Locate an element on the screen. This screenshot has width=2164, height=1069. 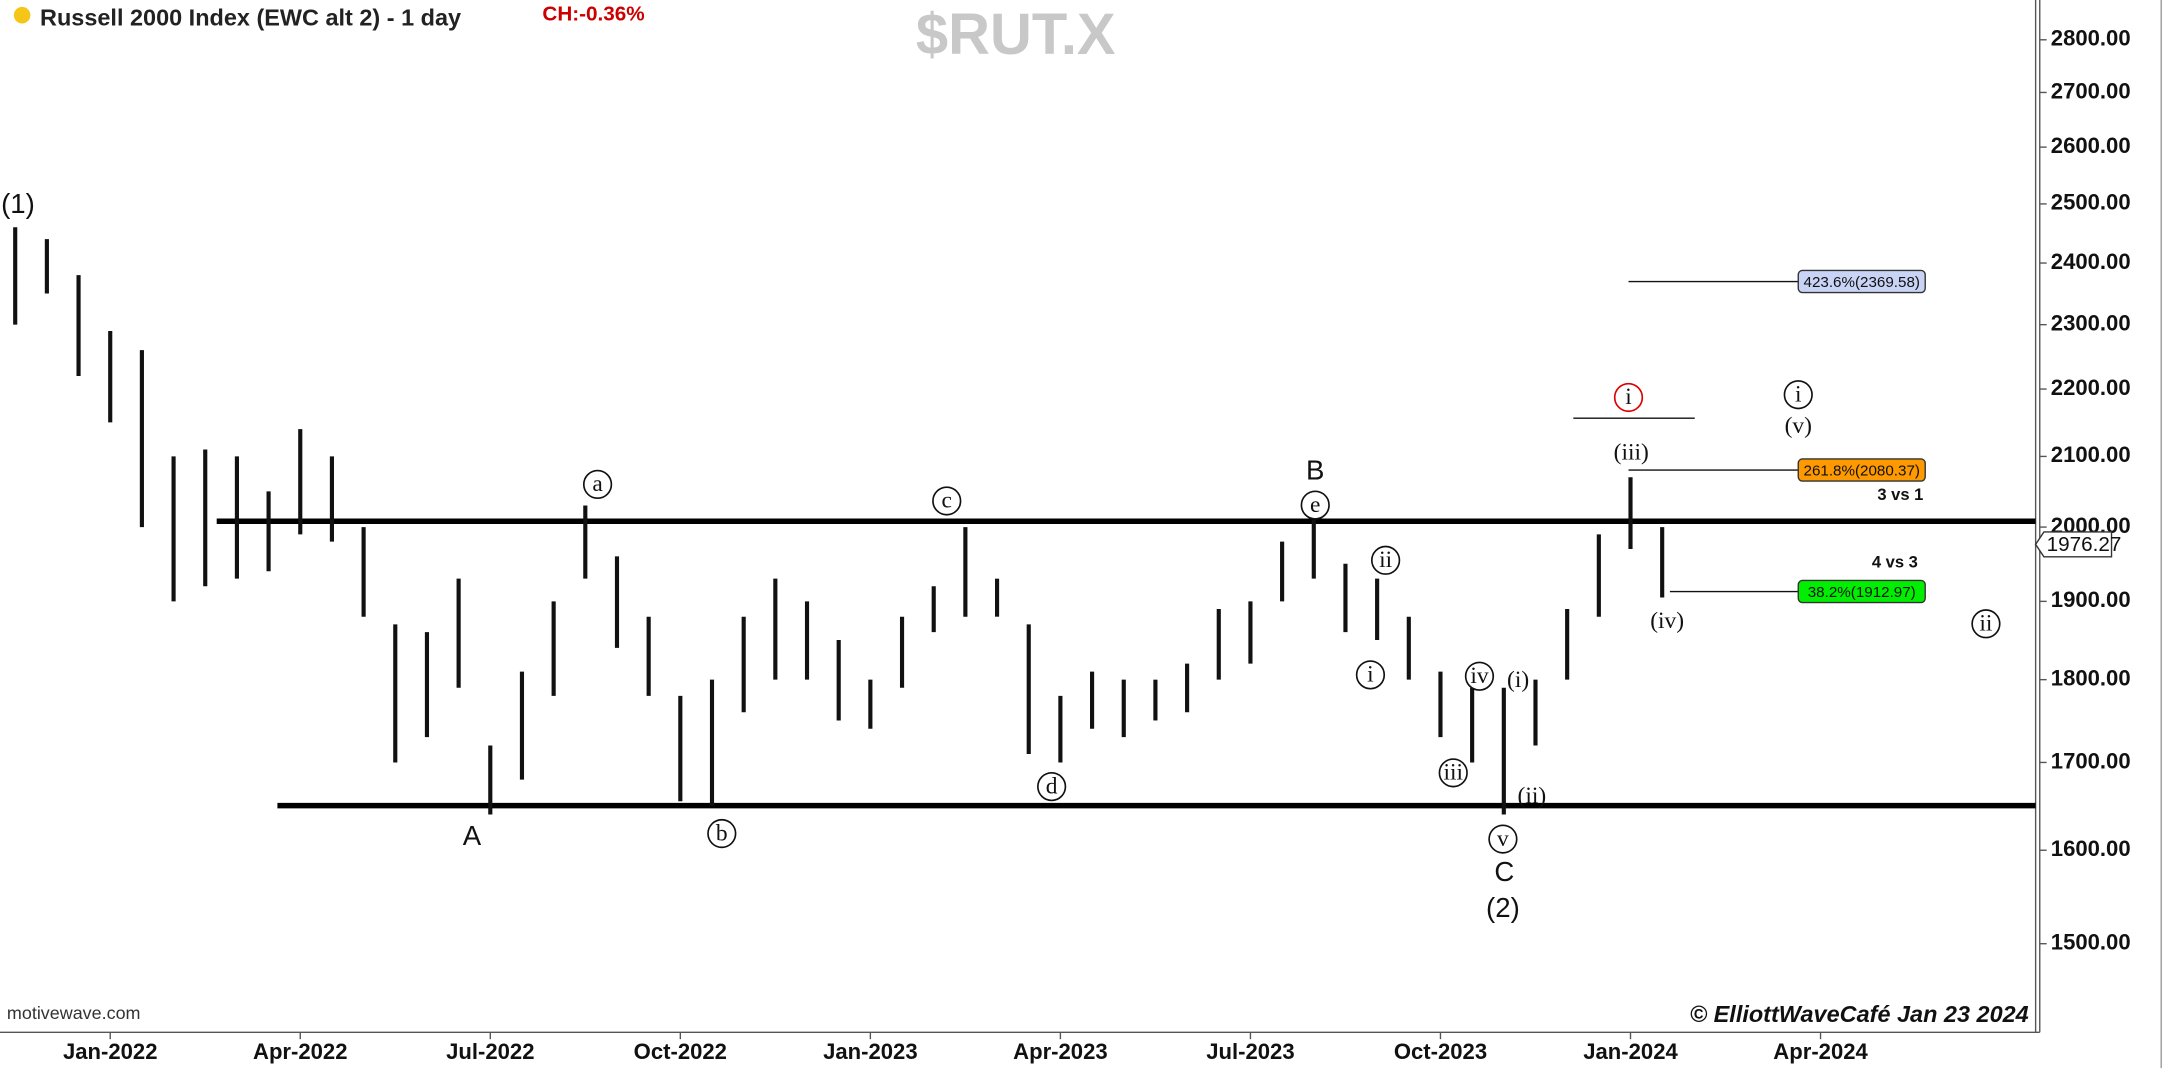
y-tick-label: 2700.00 is located at coordinates (2091, 90).